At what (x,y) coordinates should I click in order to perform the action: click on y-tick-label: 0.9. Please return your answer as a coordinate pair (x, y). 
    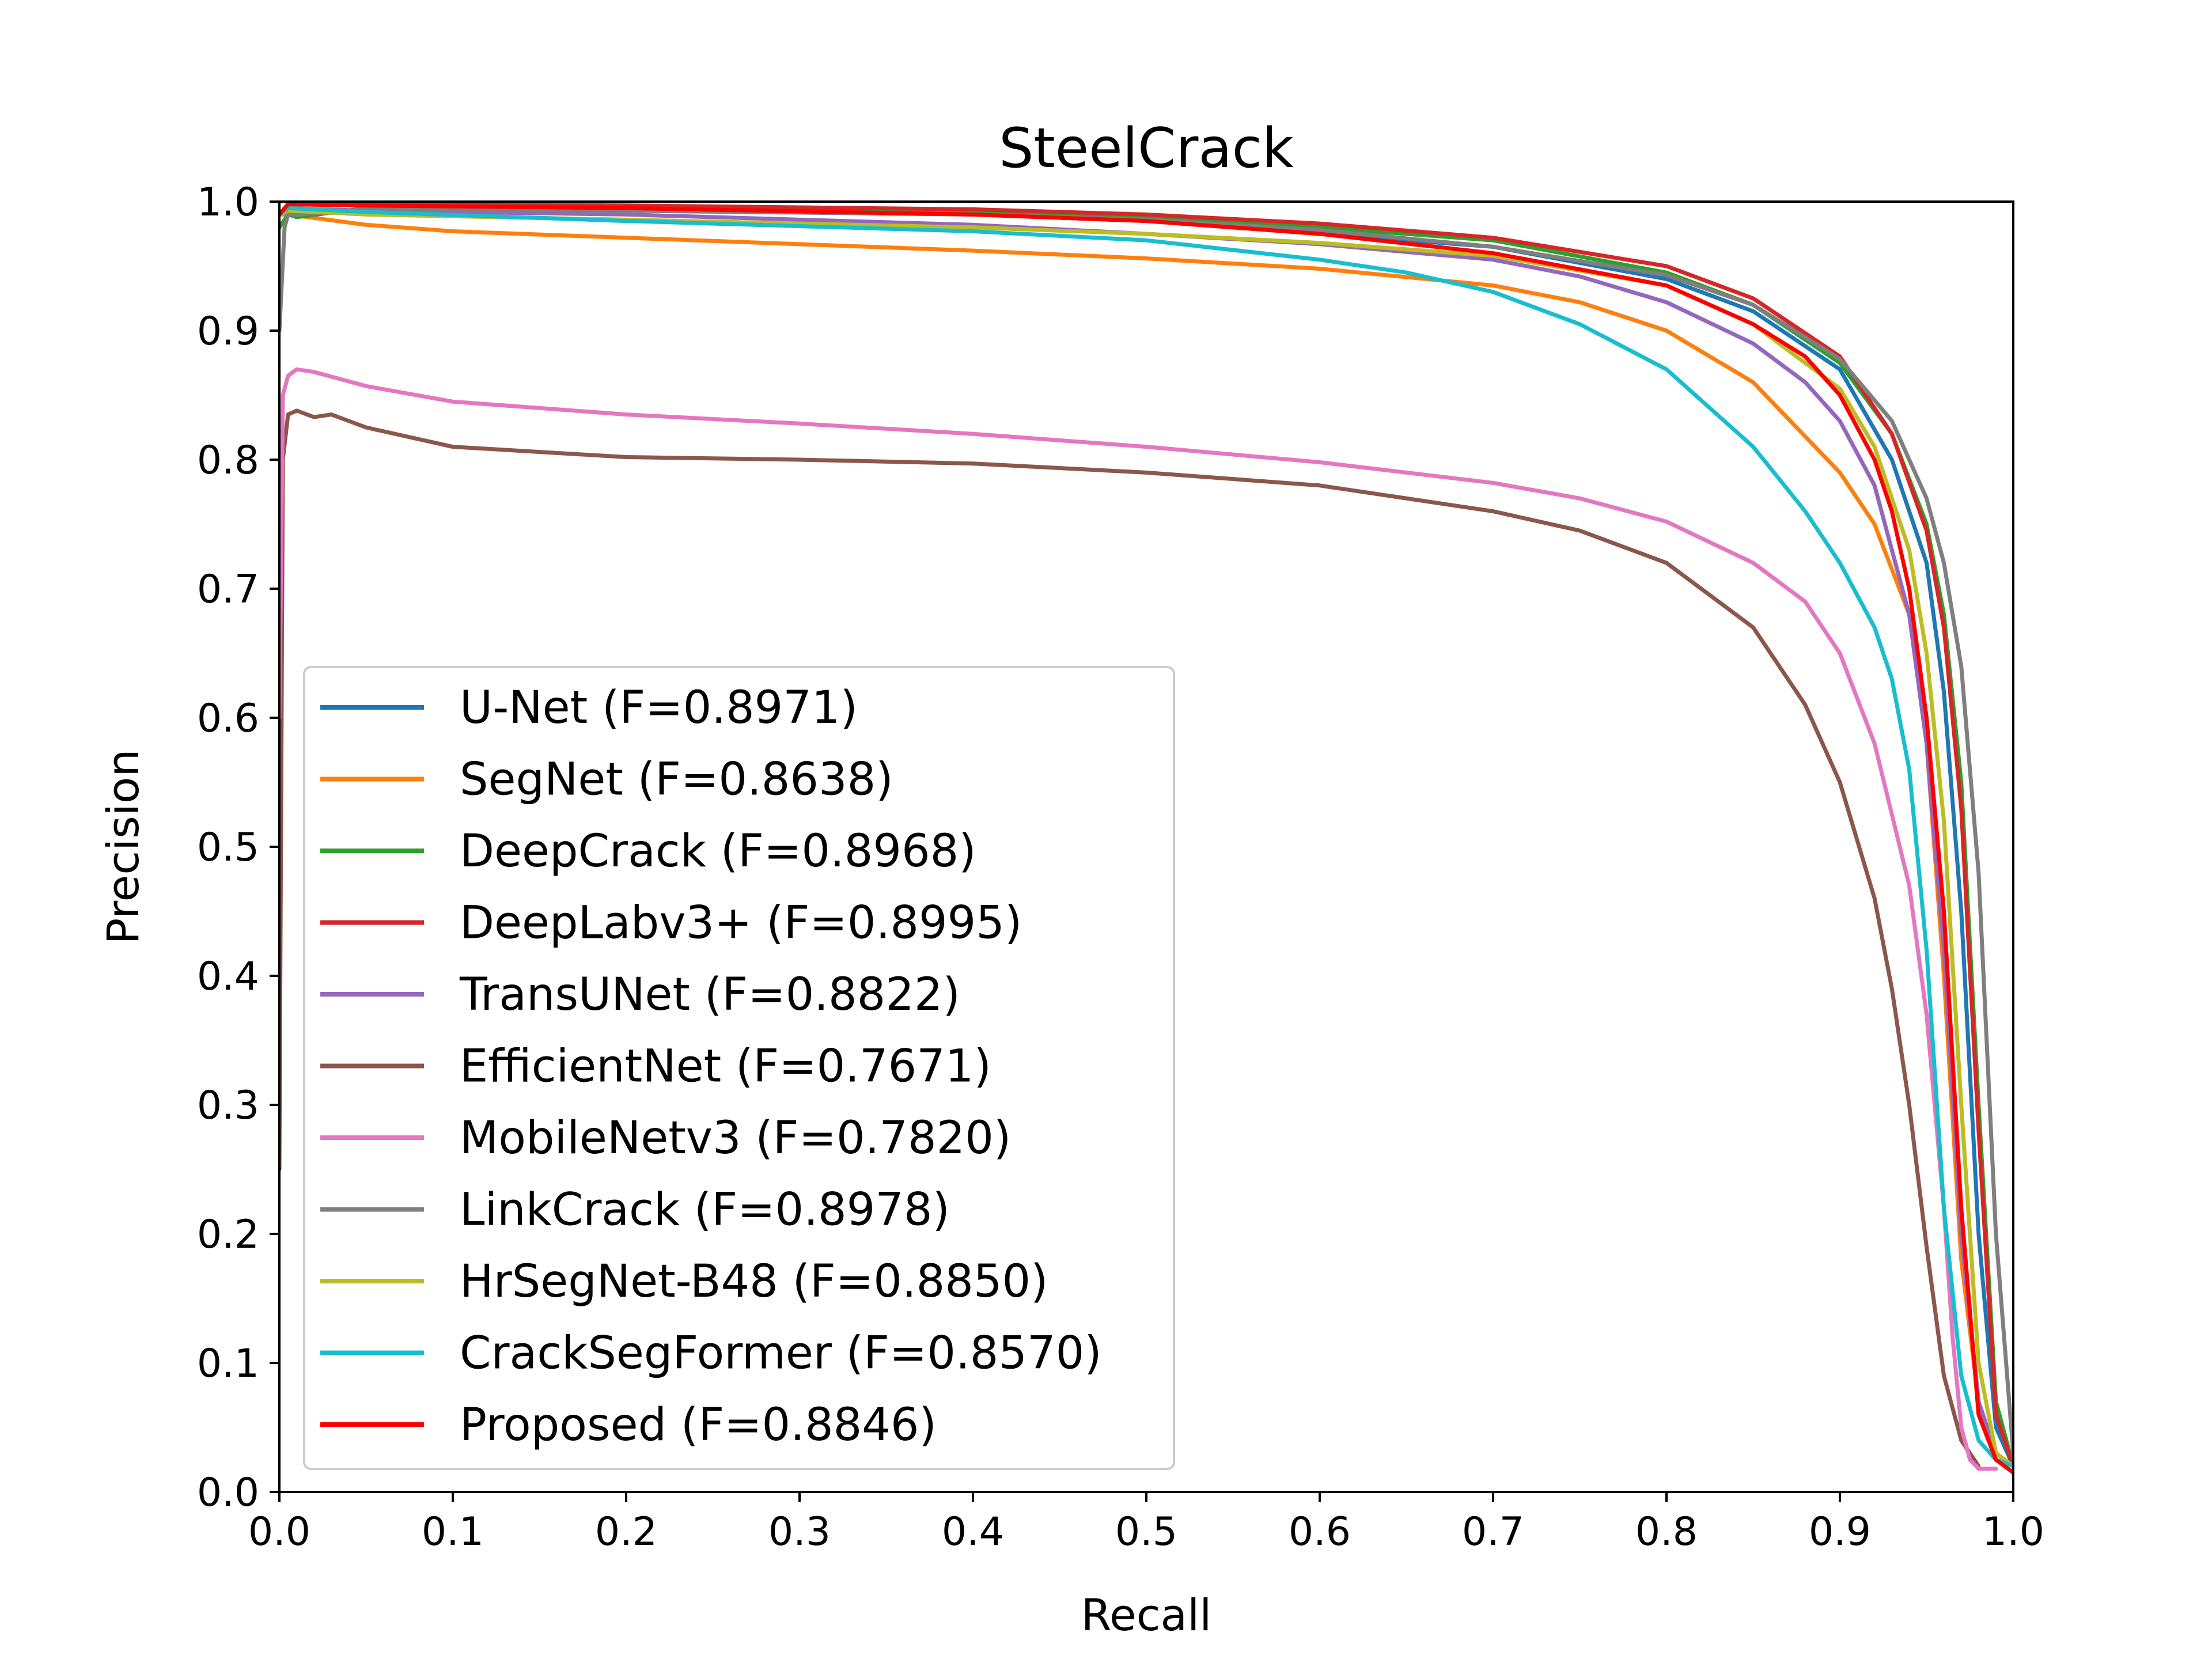
    Looking at the image, I should click on (228, 331).